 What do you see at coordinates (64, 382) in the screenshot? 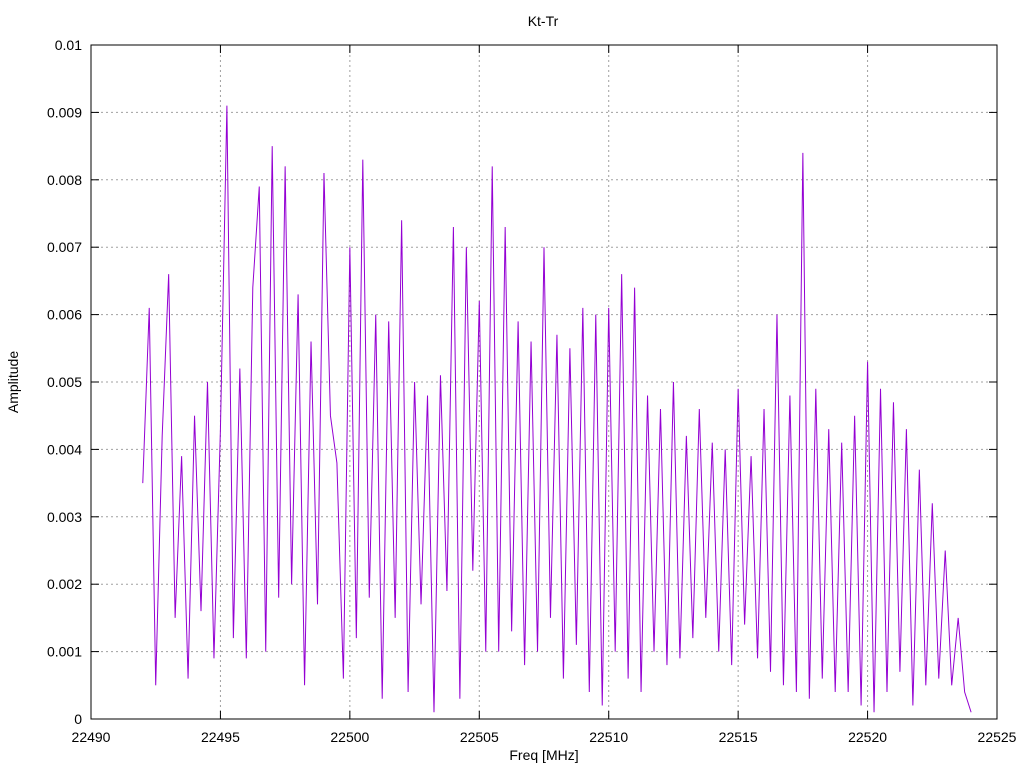
I see `y-tick-label: 0.005` at bounding box center [64, 382].